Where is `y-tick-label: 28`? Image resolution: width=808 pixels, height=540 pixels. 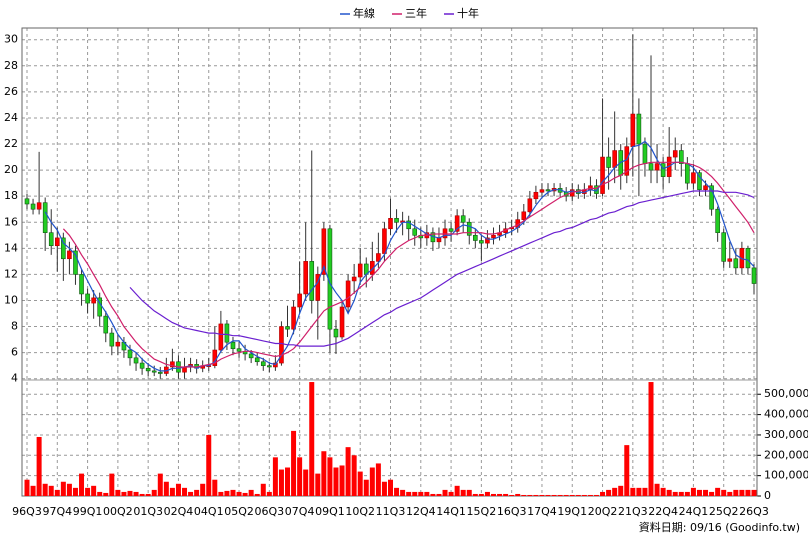
y-tick-label: 28 is located at coordinates (11, 65).